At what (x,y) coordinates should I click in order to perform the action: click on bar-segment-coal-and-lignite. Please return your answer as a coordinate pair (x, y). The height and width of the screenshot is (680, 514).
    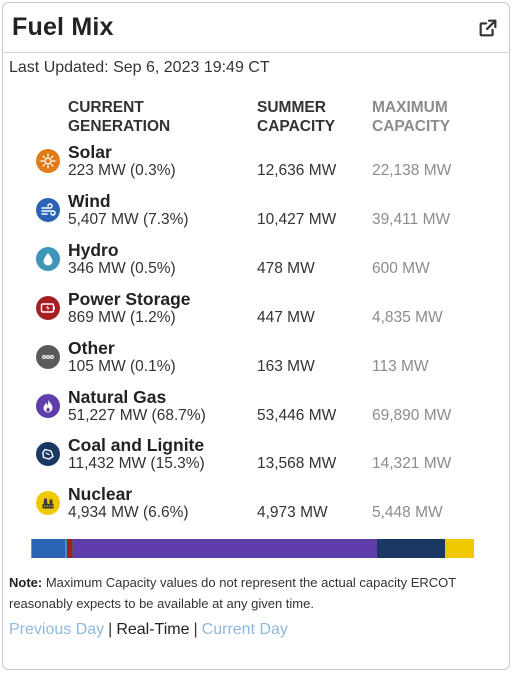
    Looking at the image, I should click on (410, 548).